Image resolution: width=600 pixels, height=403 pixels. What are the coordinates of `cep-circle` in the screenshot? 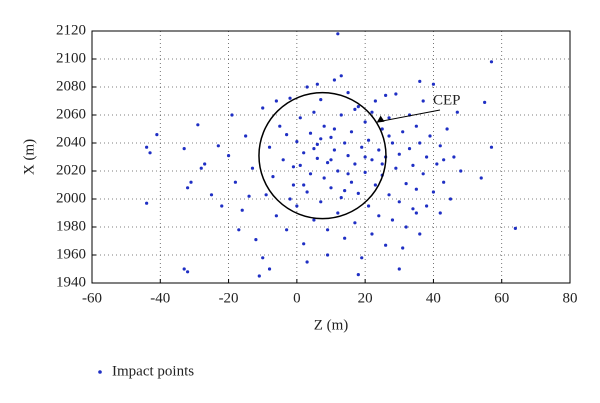 It's located at (322, 155).